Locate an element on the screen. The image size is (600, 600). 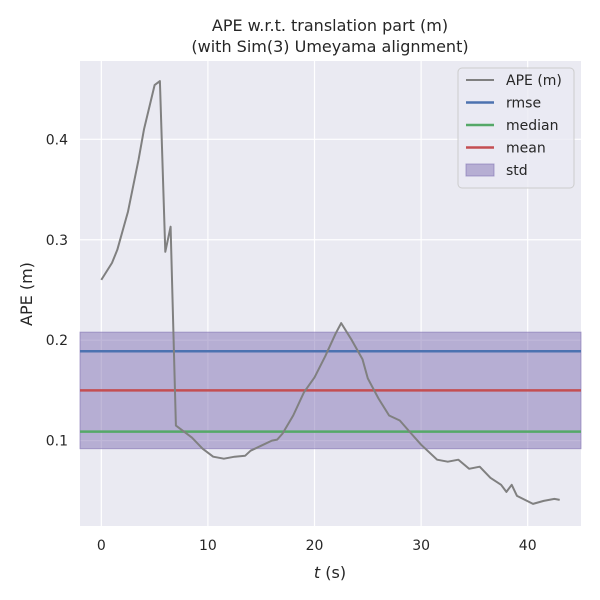
legend-label: median is located at coordinates (532, 126).